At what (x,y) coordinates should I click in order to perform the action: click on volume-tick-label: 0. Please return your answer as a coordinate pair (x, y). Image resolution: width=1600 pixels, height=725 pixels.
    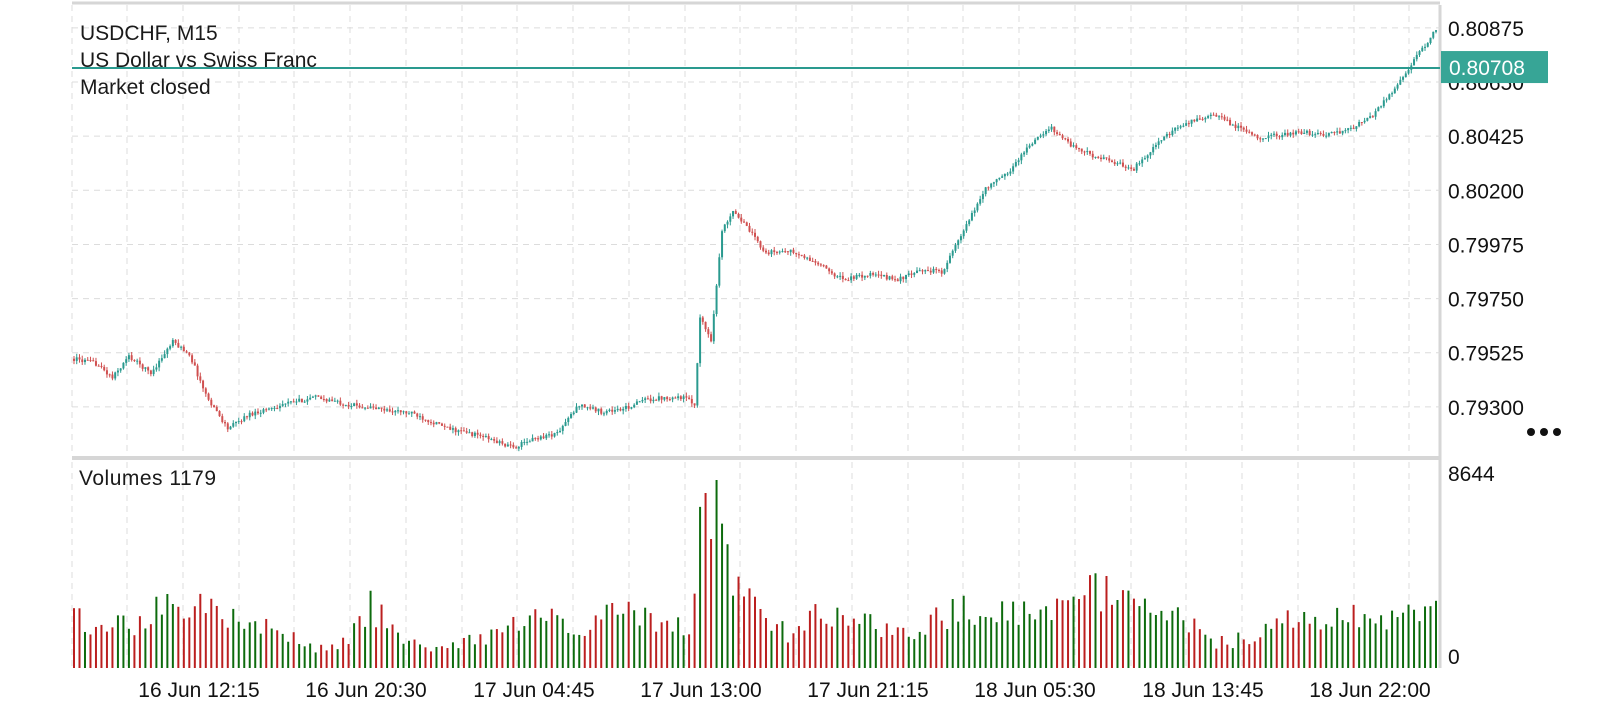
    Looking at the image, I should click on (1454, 657).